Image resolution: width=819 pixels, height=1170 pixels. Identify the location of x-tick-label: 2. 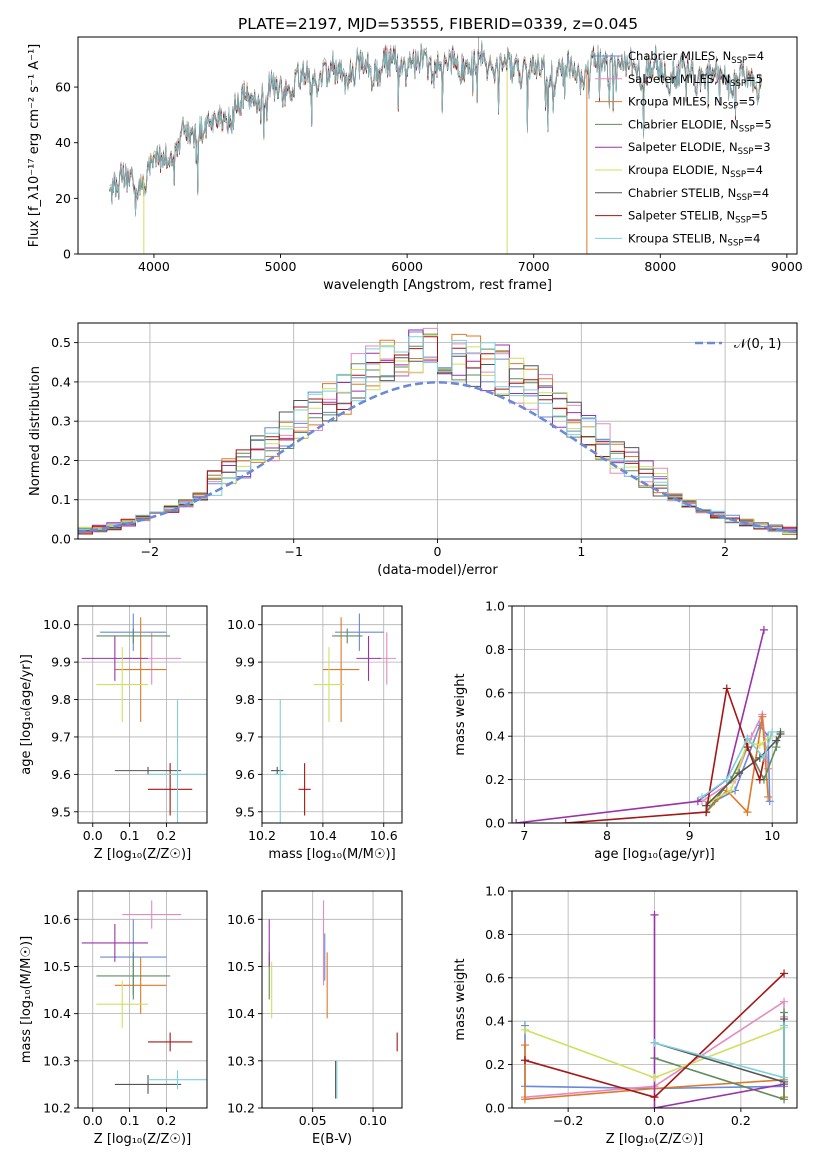
(725, 551).